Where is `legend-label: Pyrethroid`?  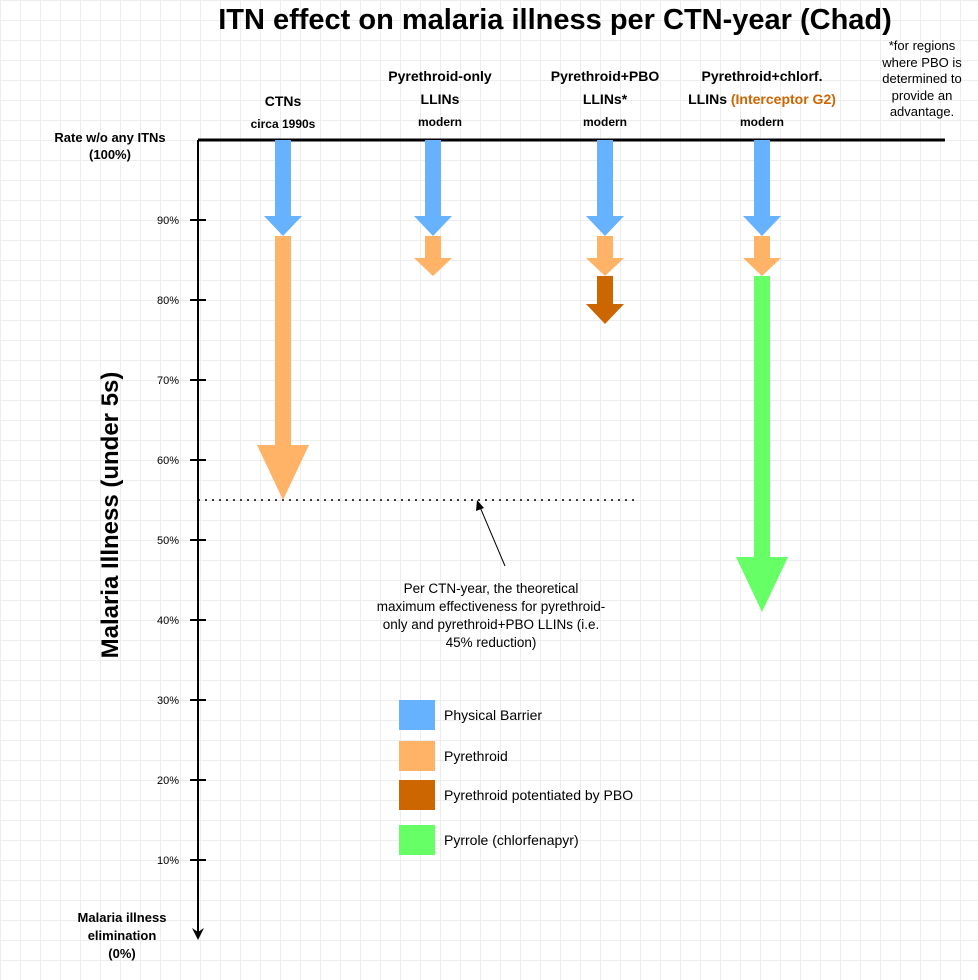 legend-label: Pyrethroid is located at coordinates (476, 756).